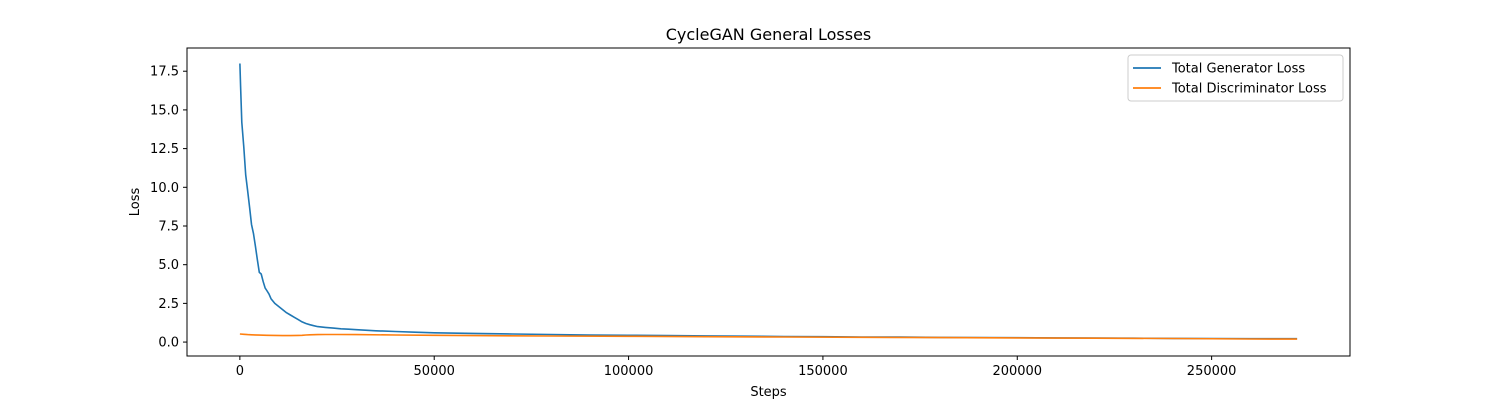 This screenshot has width=1500, height=400. What do you see at coordinates (769, 34) in the screenshot?
I see `chart-title: CycleGAN General Losses` at bounding box center [769, 34].